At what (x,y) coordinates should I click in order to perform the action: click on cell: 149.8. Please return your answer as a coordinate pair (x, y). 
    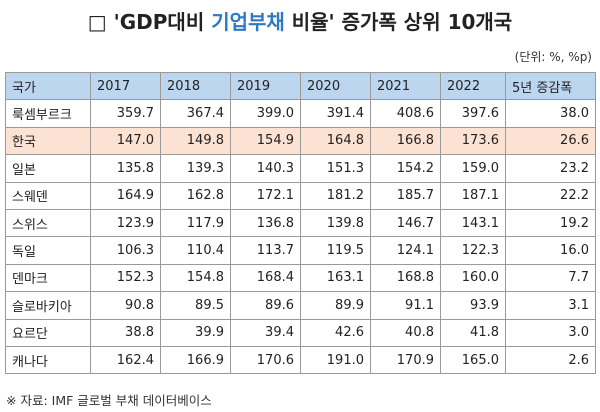
    Looking at the image, I should click on (195, 141).